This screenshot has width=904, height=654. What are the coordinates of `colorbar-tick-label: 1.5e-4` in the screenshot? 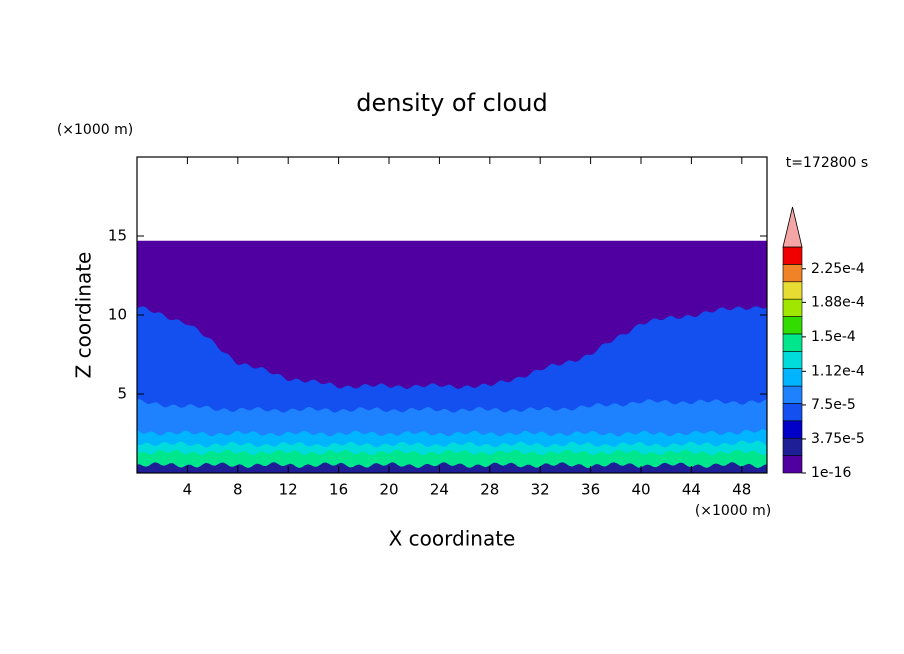 It's located at (833, 337).